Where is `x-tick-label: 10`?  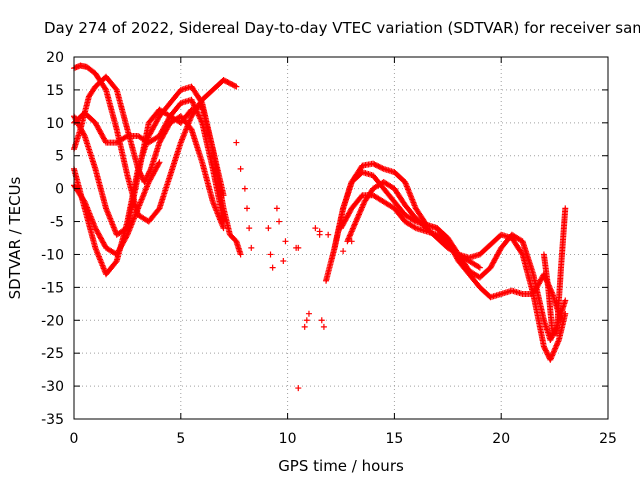 x-tick-label: 10 is located at coordinates (288, 439).